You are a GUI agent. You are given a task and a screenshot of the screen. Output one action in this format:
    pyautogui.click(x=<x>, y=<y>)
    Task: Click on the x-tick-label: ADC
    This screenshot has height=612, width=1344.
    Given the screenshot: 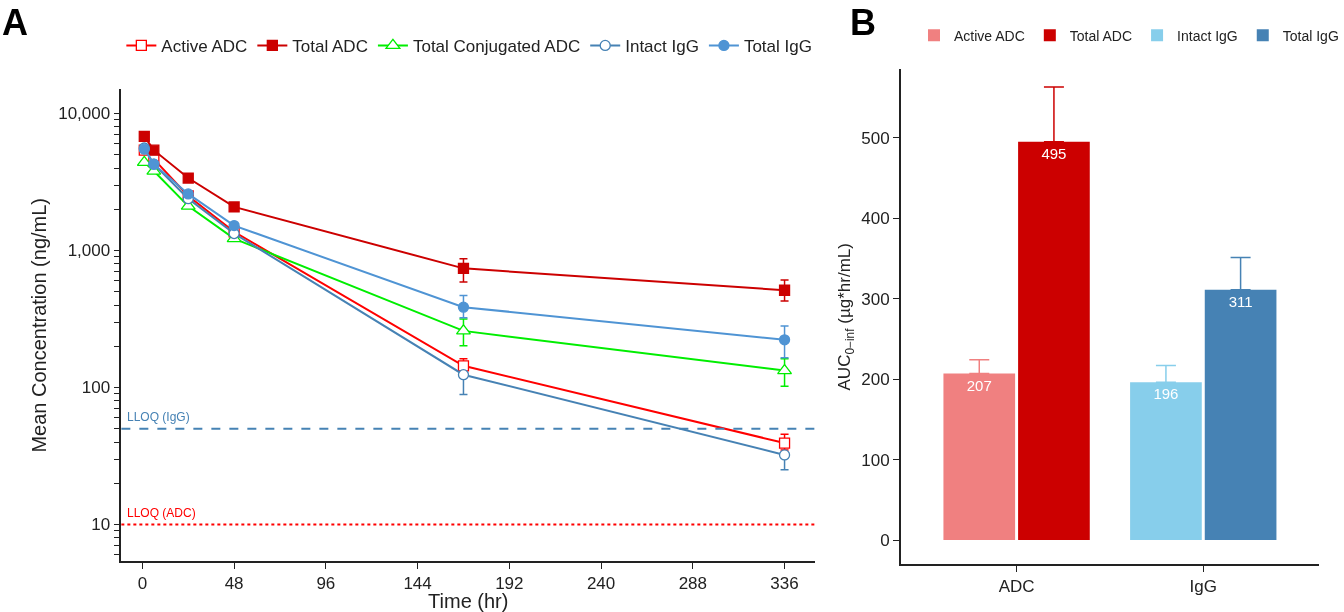 What is the action you would take?
    pyautogui.click(x=1016, y=587)
    